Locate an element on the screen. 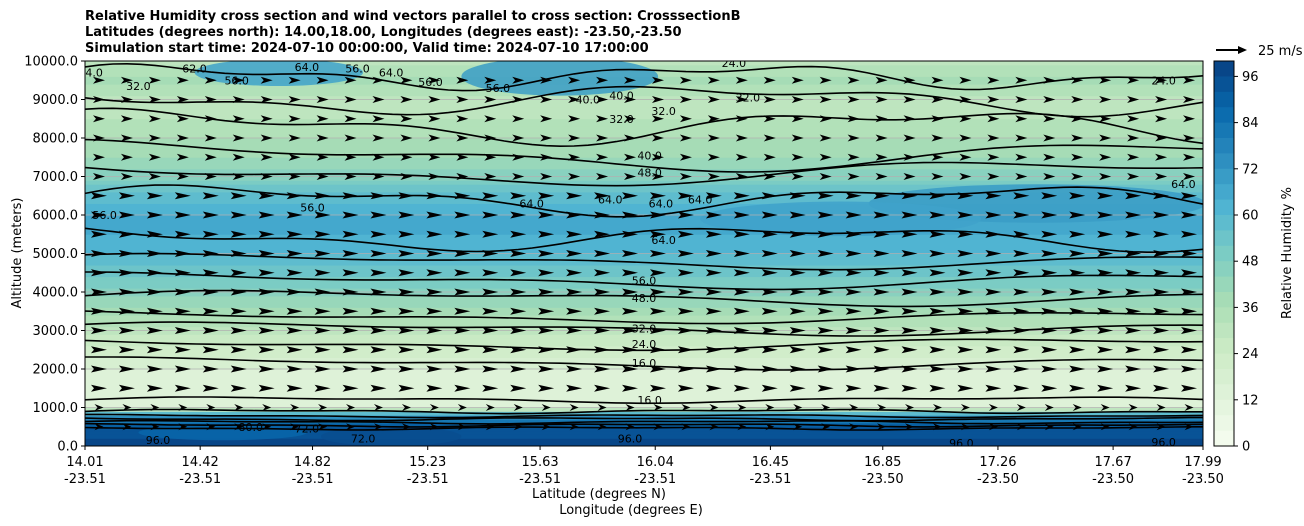  rh-patch is located at coordinates (391, 436).